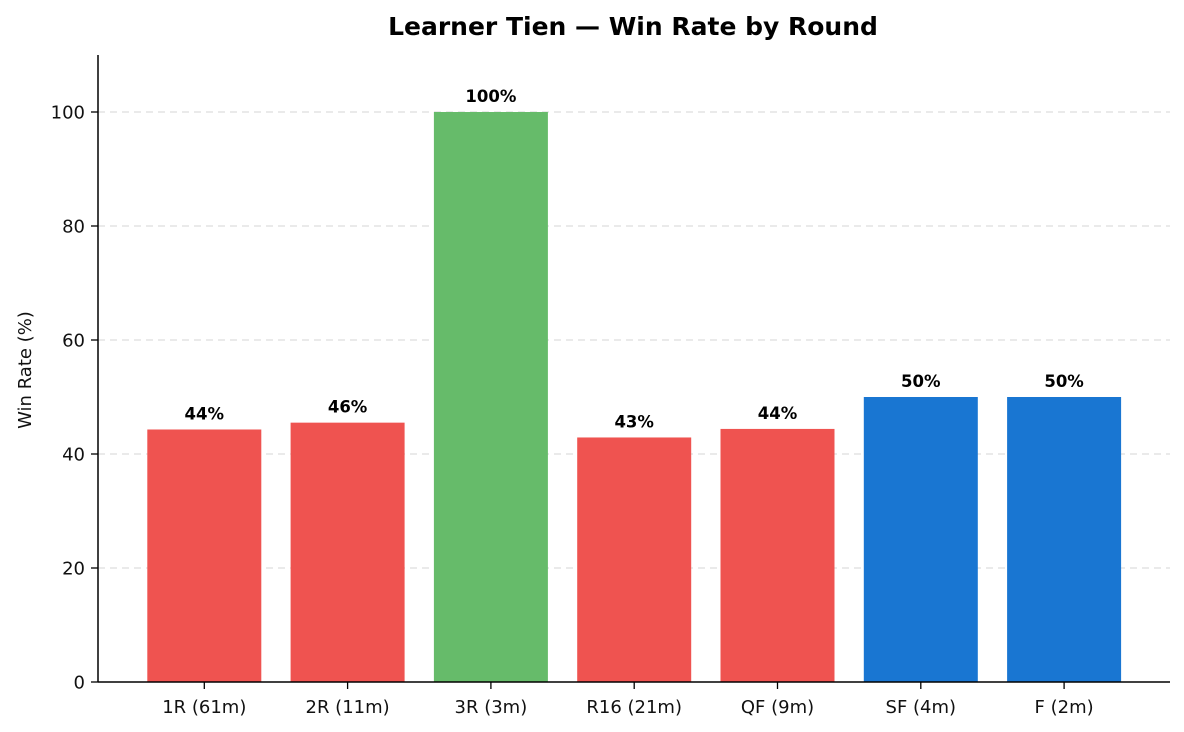  What do you see at coordinates (634, 707) in the screenshot?
I see `x-tick-label: R16 (21m)` at bounding box center [634, 707].